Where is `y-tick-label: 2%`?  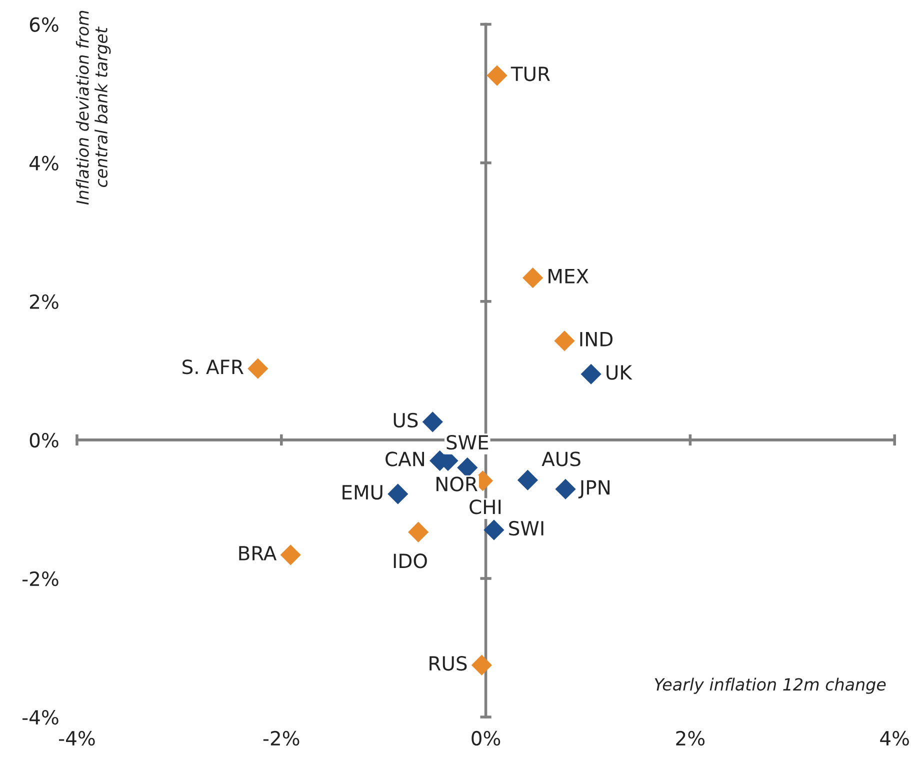
y-tick-label: 2% is located at coordinates (44, 302).